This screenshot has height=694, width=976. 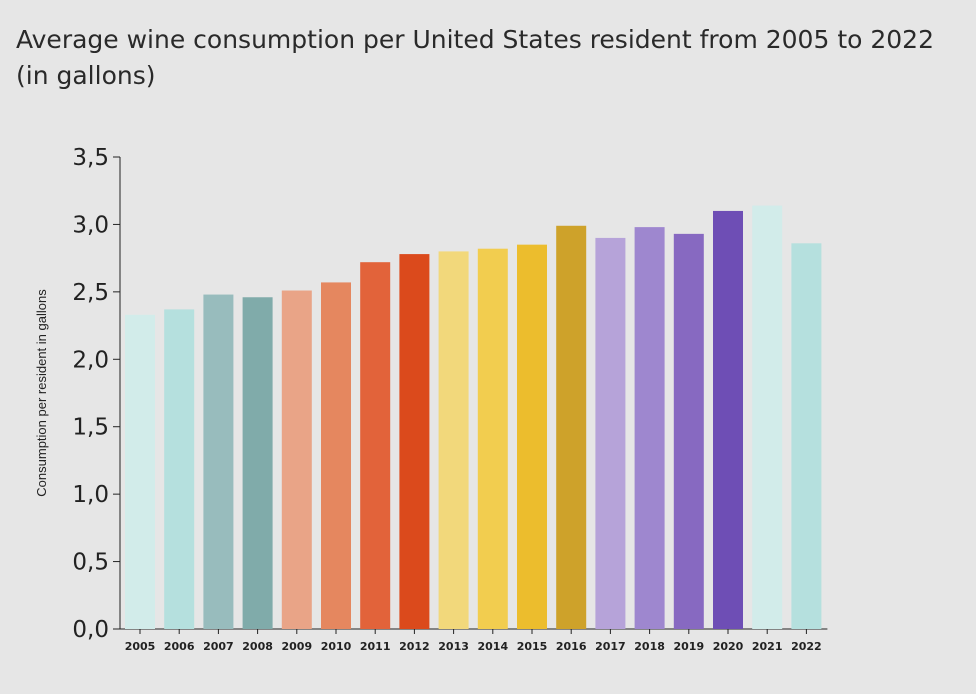 I want to click on x-tick-label: 2012, so click(x=414, y=646).